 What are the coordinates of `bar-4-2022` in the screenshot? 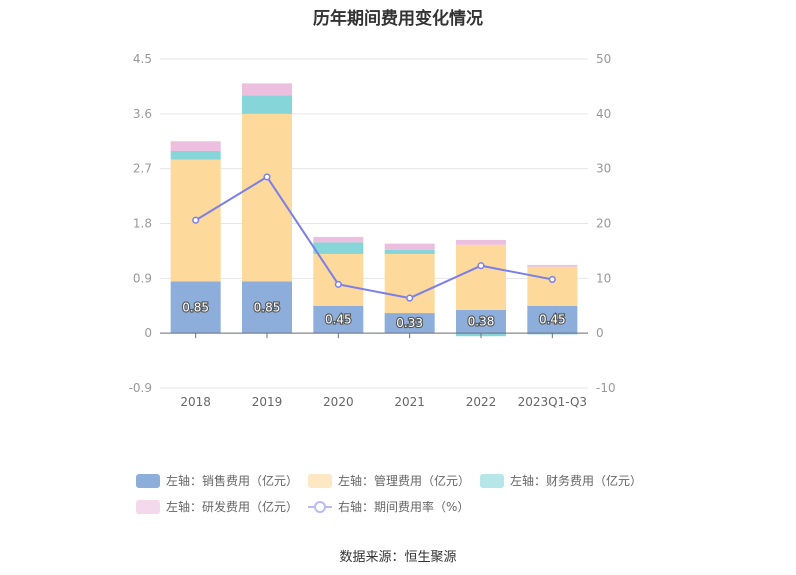 It's located at (481, 242).